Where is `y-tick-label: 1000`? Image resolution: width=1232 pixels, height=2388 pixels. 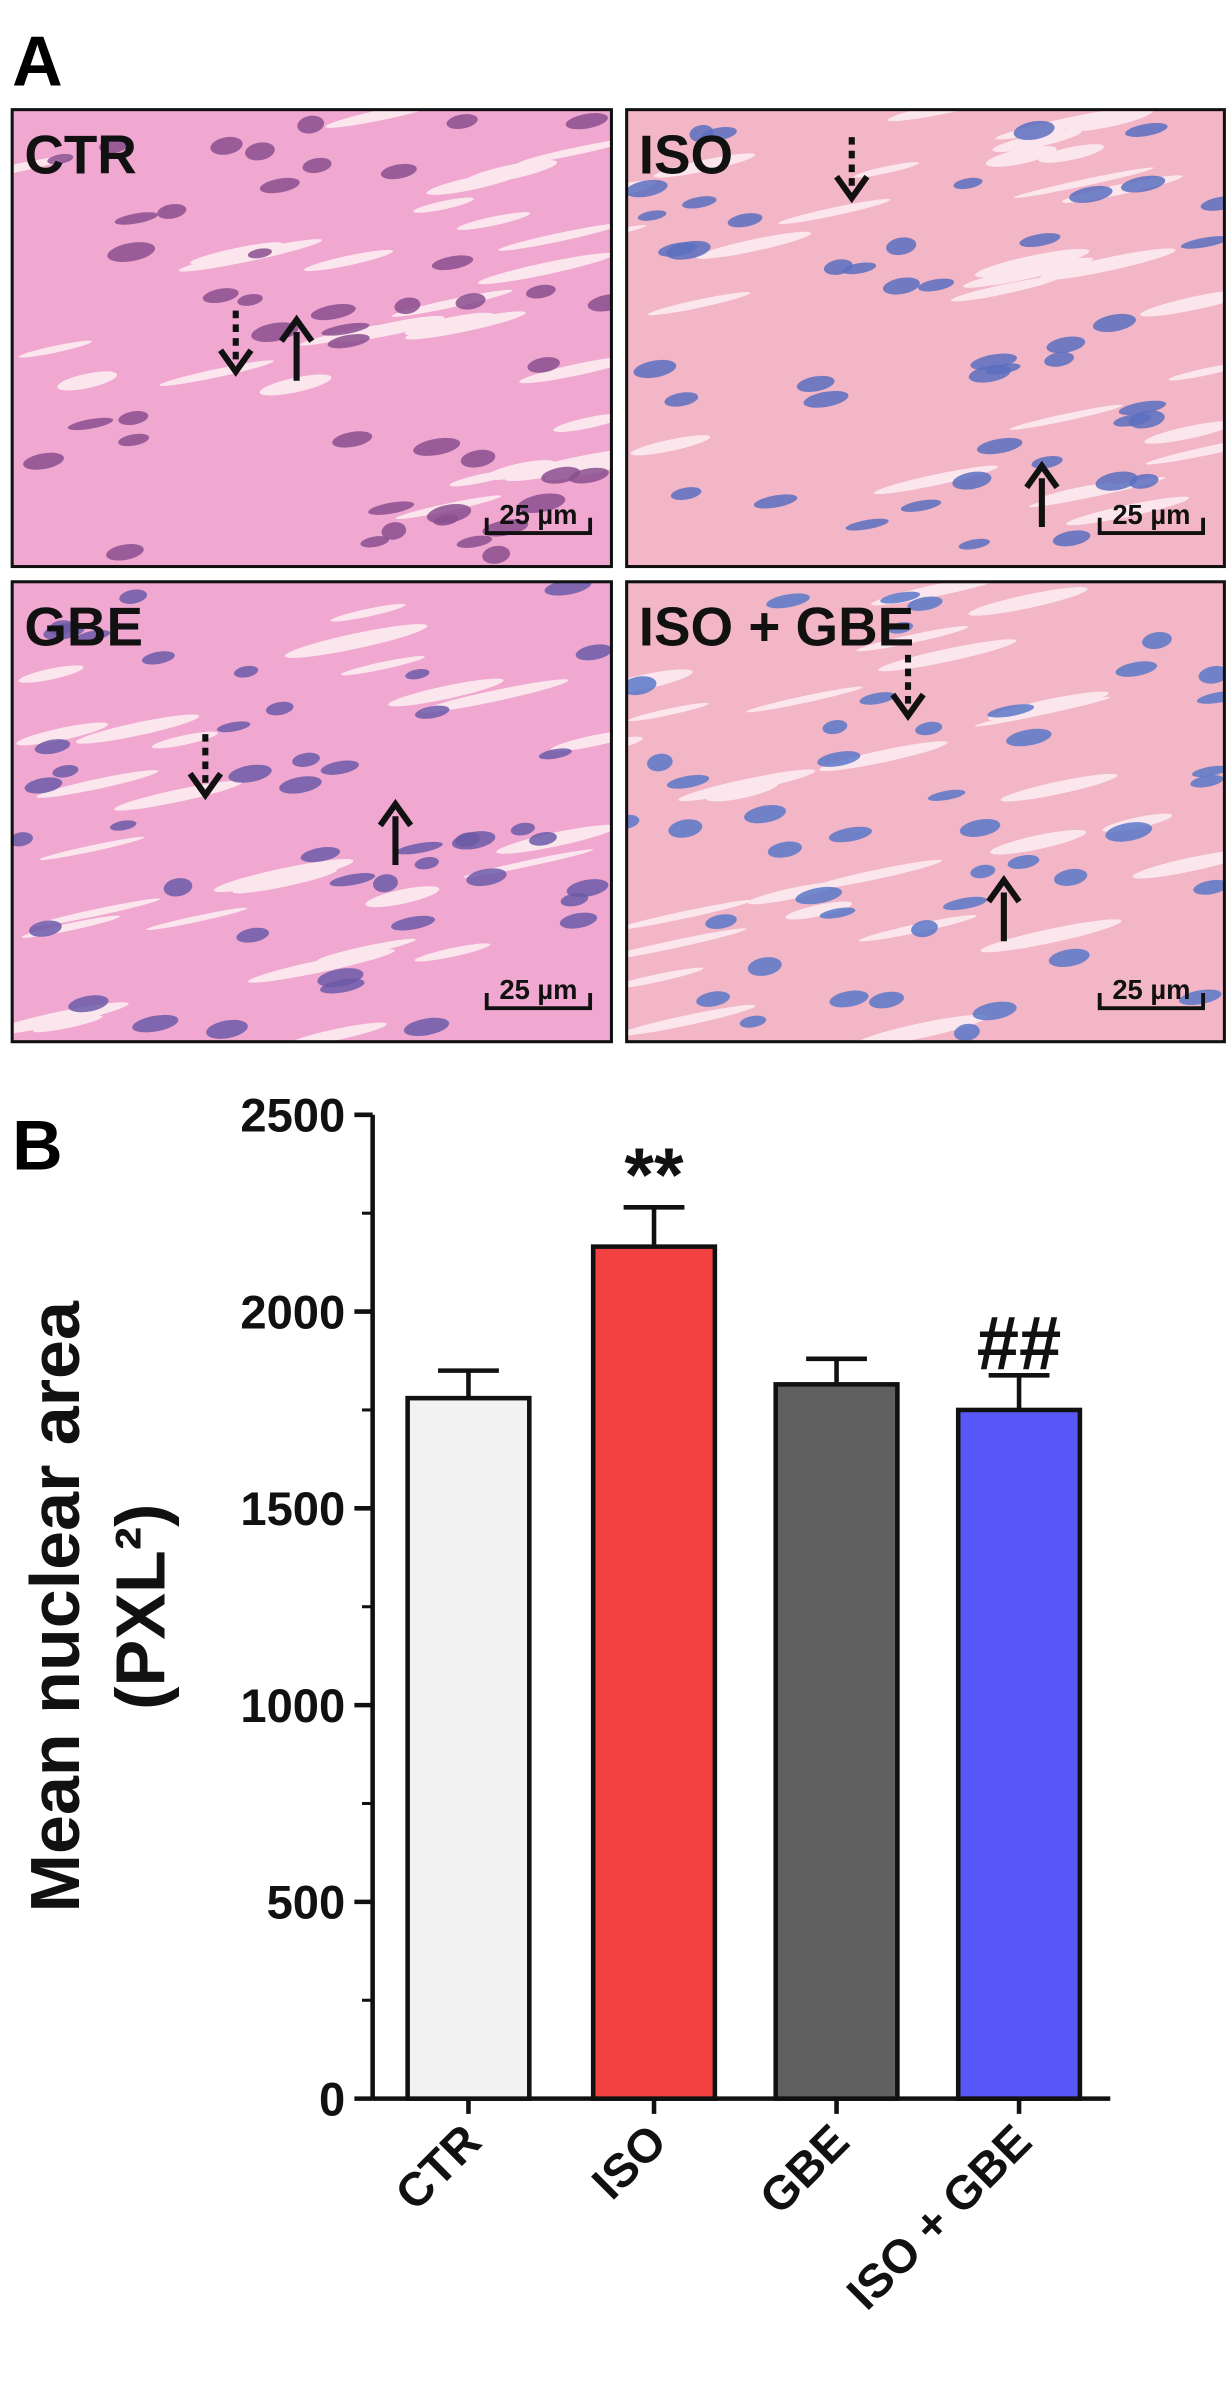 y-tick-label: 1000 is located at coordinates (292, 1705).